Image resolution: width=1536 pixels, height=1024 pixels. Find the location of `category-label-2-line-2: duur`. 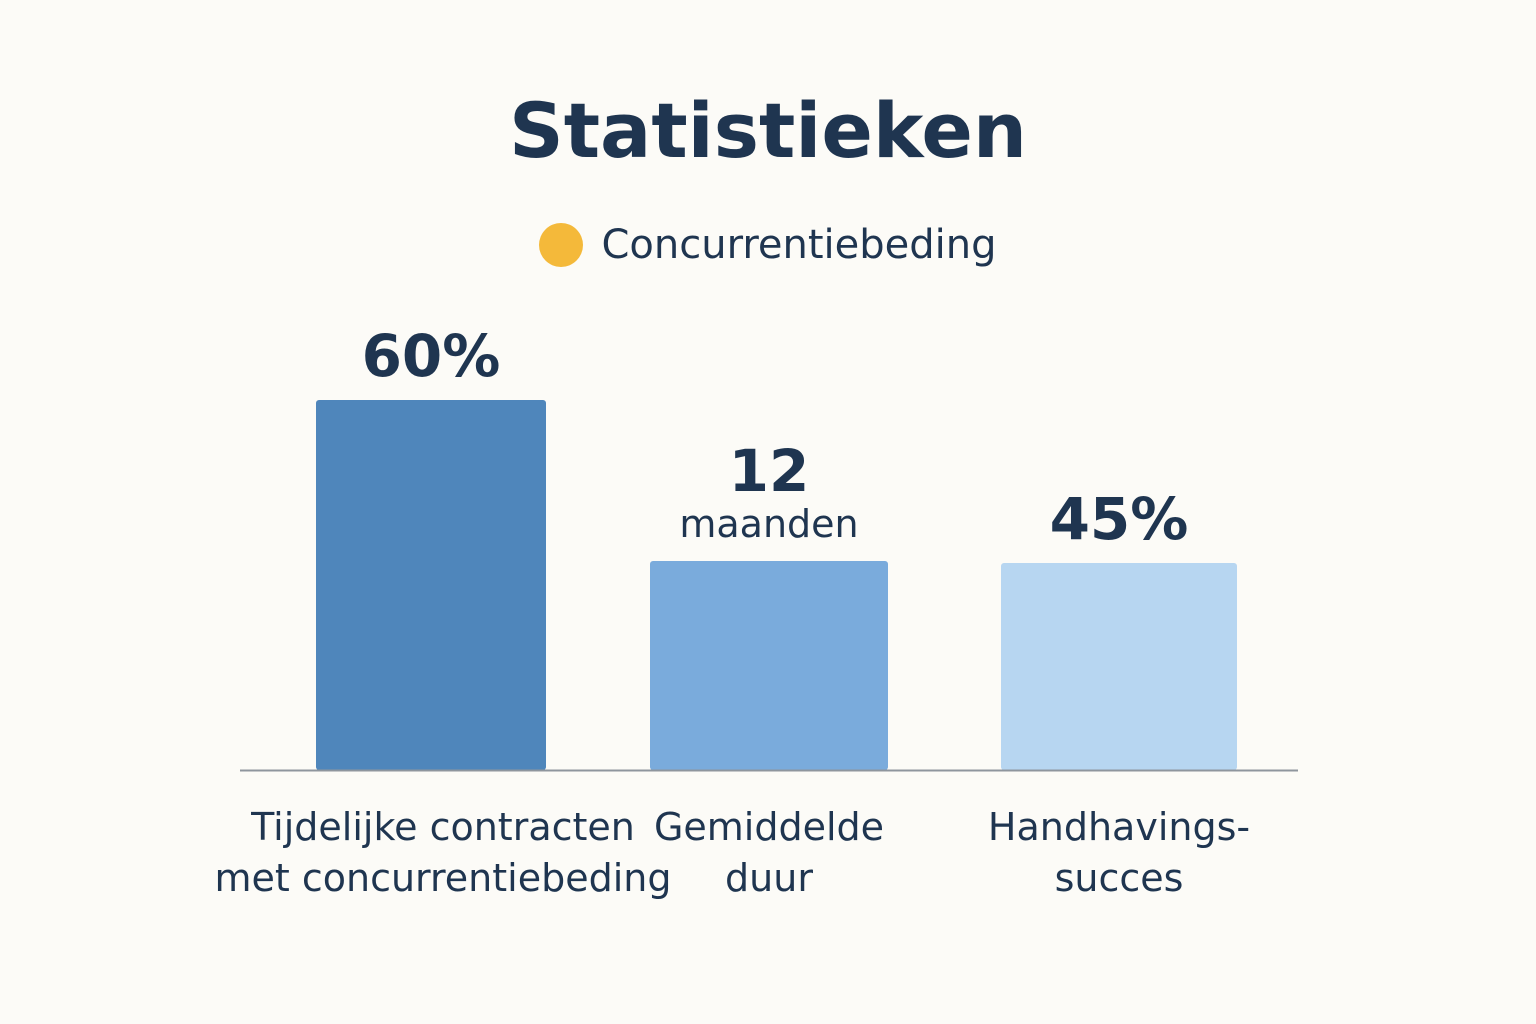

category-label-2-line-2: duur is located at coordinates (769, 878).